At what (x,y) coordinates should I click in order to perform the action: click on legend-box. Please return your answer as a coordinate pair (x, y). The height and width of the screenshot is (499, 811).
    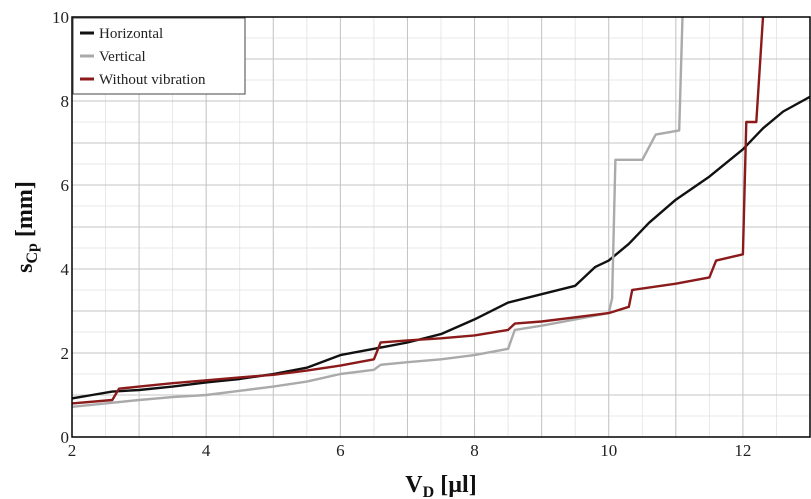
    Looking at the image, I should click on (159, 56).